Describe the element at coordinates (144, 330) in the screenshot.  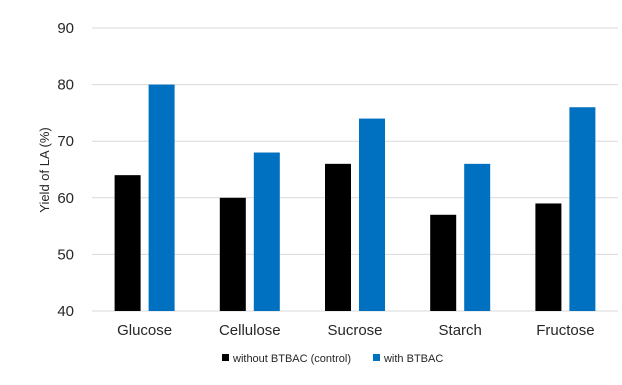
I see `x-tick-label: Glucose` at that location.